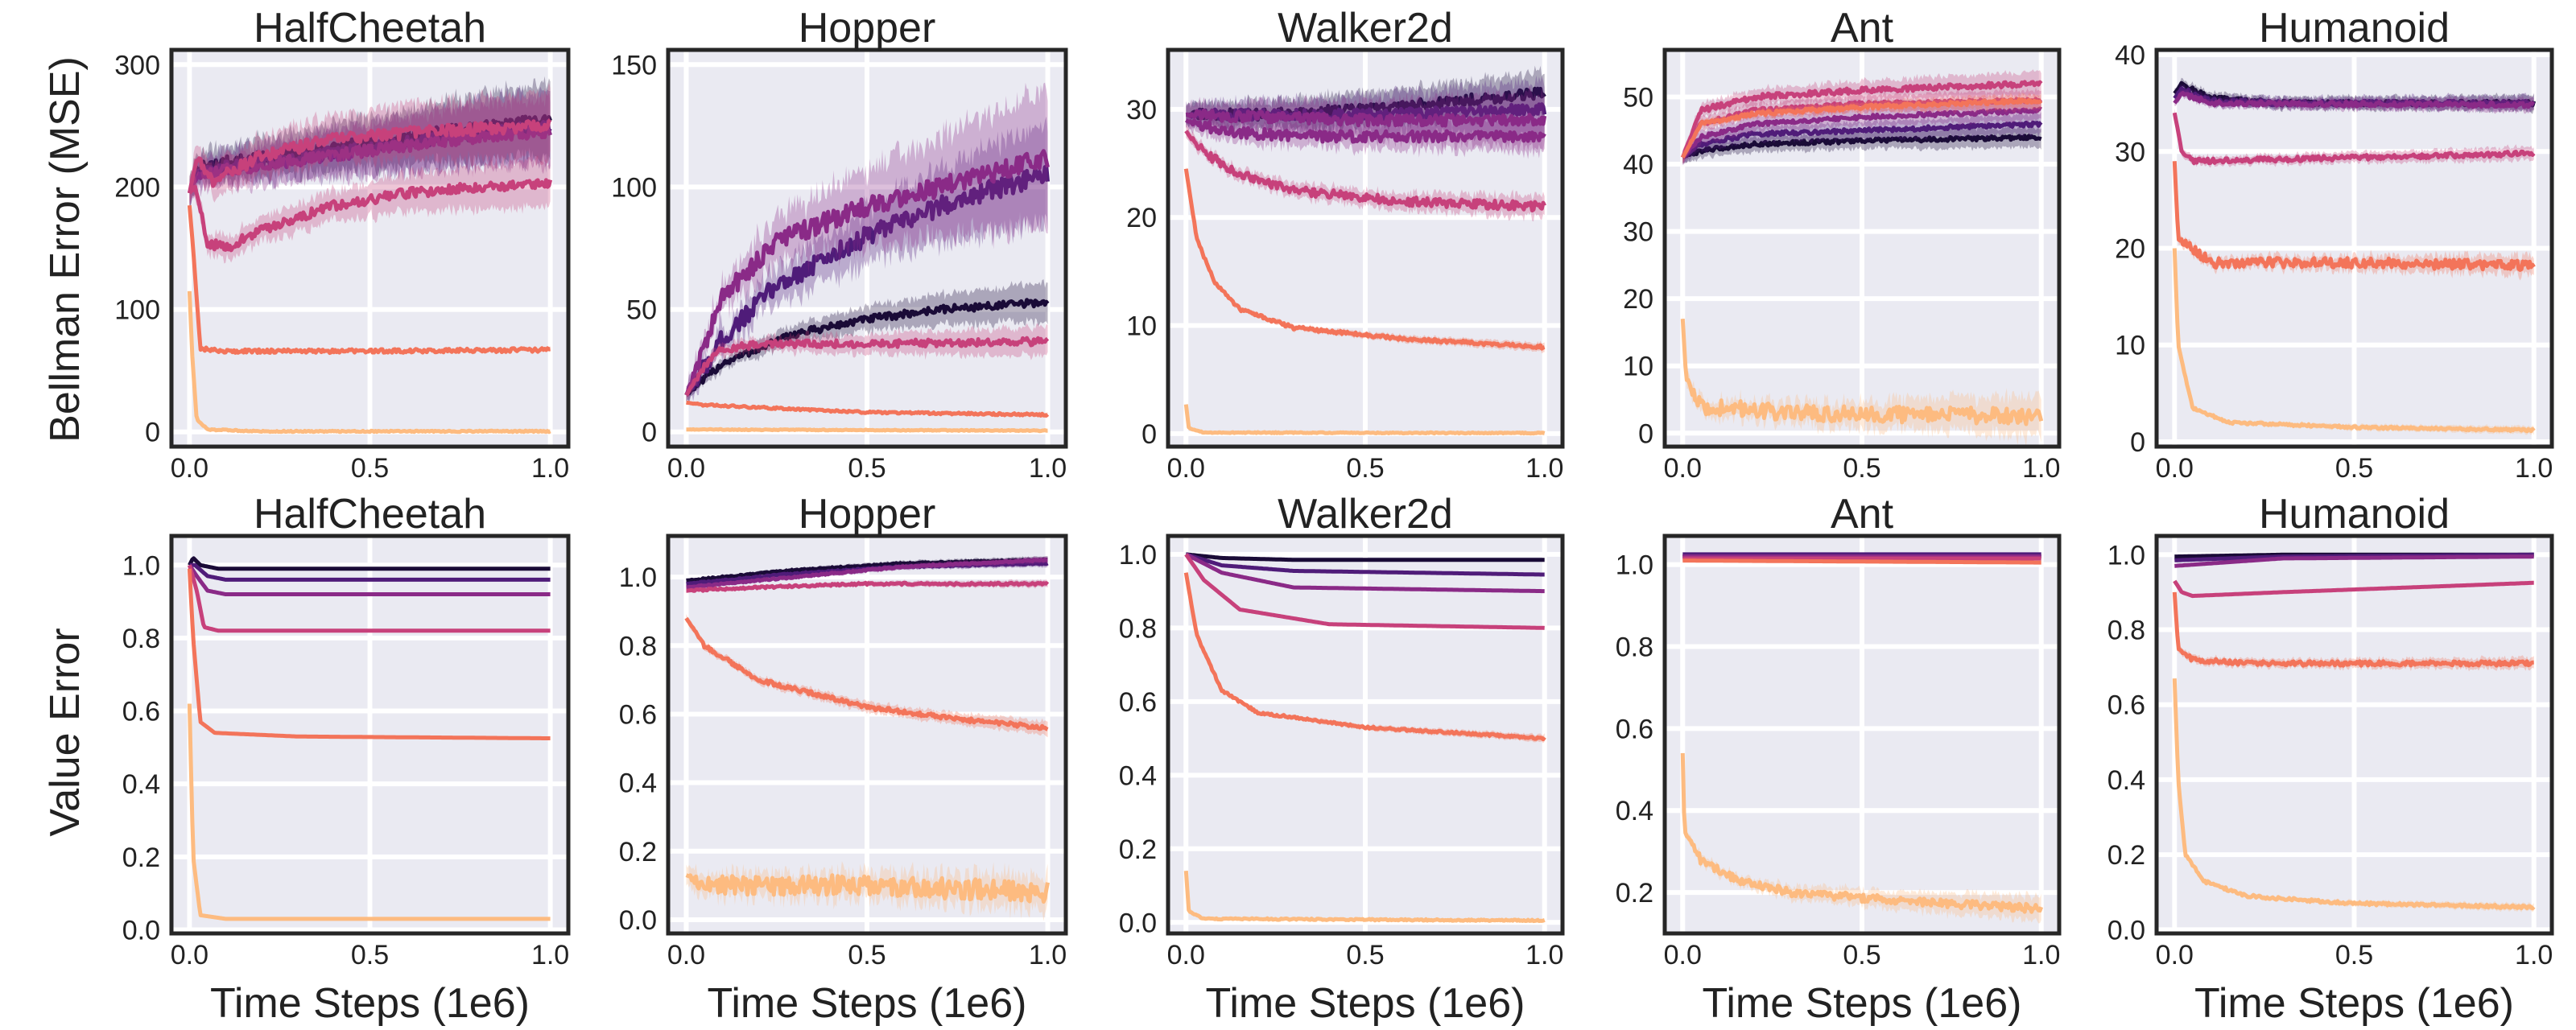 The height and width of the screenshot is (1030, 2576). Describe the element at coordinates (1638, 299) in the screenshot. I see `y-tick-label: 20` at that location.